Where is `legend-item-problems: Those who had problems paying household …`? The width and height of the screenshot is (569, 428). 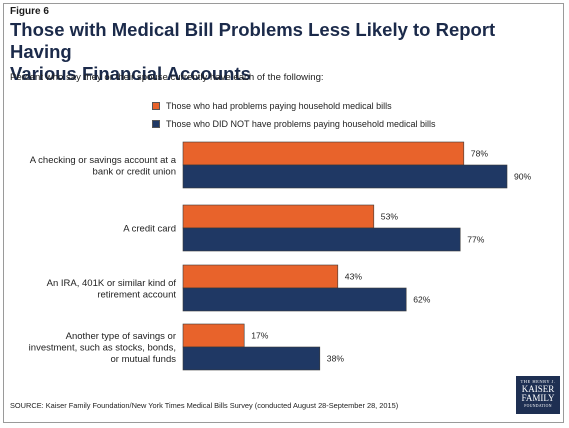 legend-item-problems: Those who had problems paying household … is located at coordinates (293, 106).